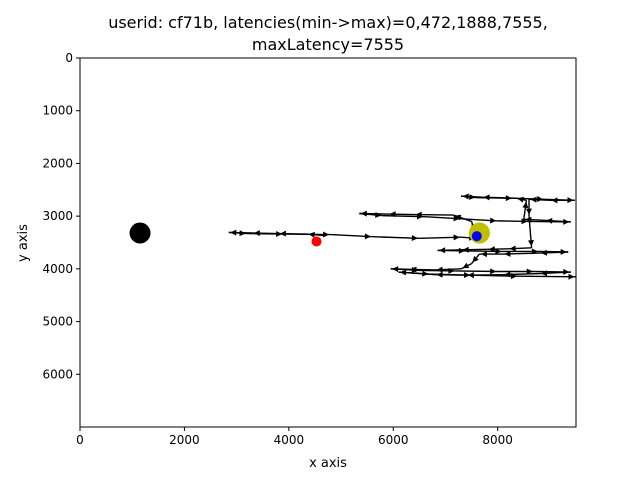 The image size is (640, 480). I want to click on x-axis-ticks: 0 2000 4000 6000 8000, so click(294, 437).